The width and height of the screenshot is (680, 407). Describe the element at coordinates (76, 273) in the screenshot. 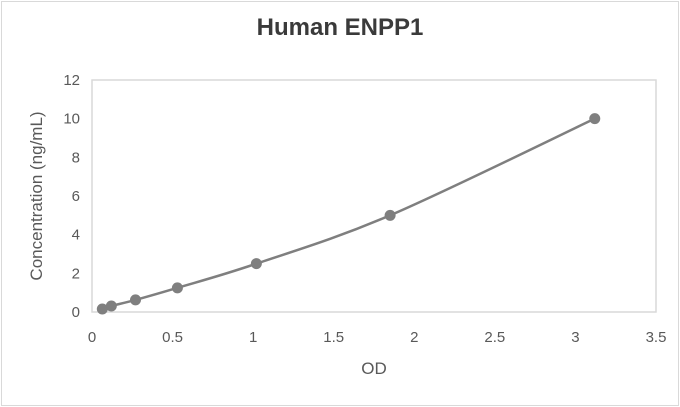

I see `y-tick-label: 2` at that location.